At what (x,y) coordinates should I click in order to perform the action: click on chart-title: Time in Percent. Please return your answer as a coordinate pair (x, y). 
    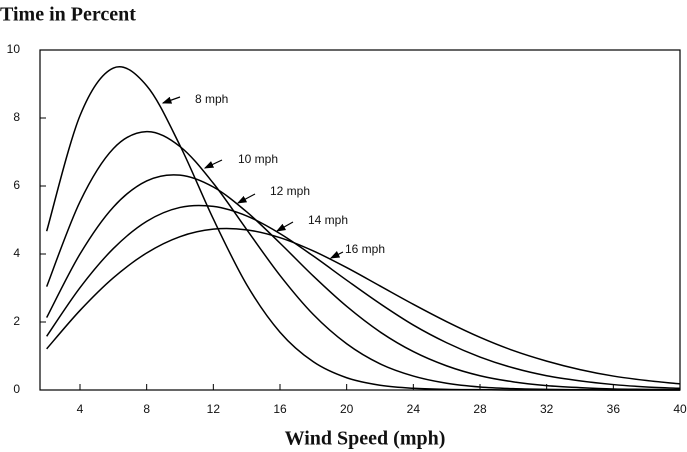
    Looking at the image, I should click on (68, 15).